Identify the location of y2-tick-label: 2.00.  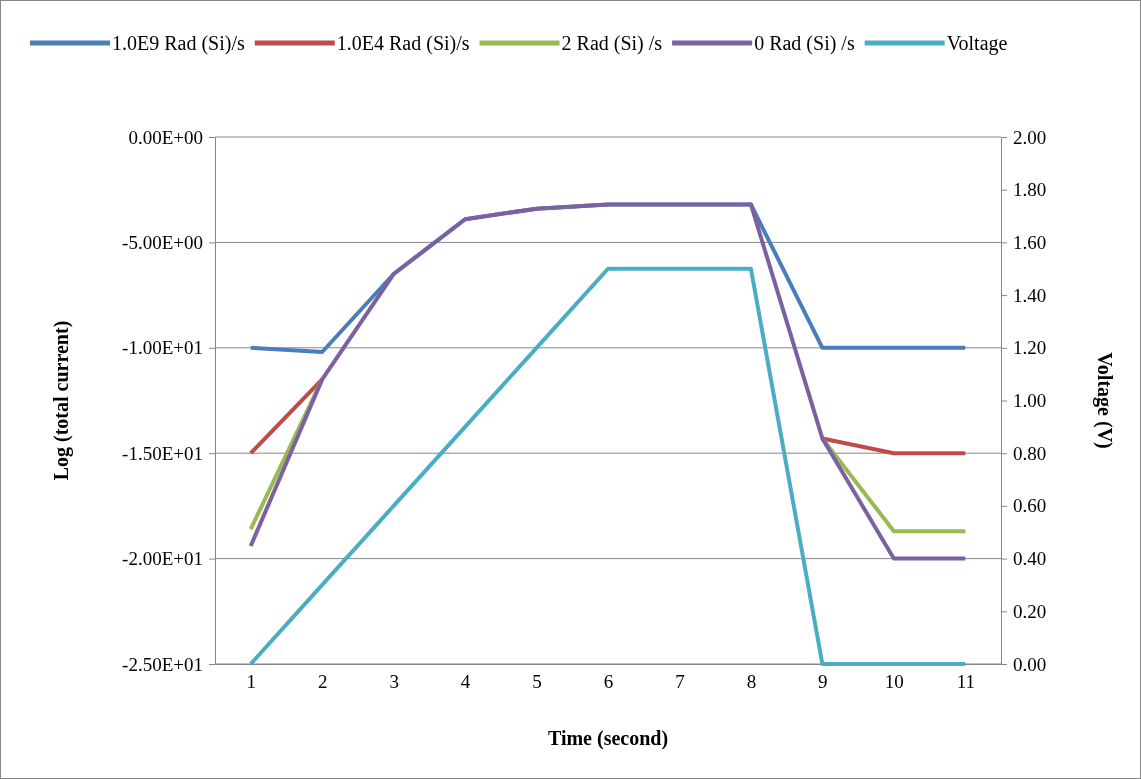
(1030, 137).